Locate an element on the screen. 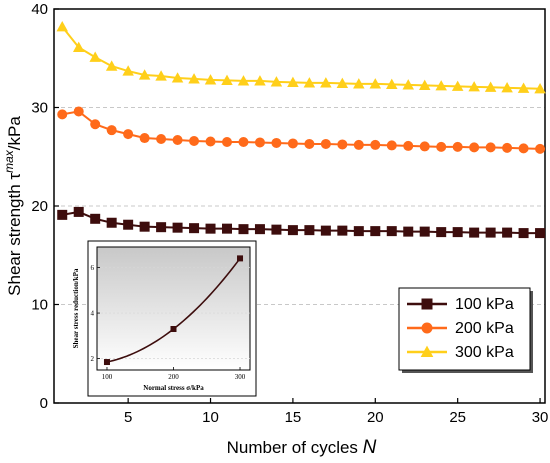  inset-series-layer is located at coordinates (173, 310).